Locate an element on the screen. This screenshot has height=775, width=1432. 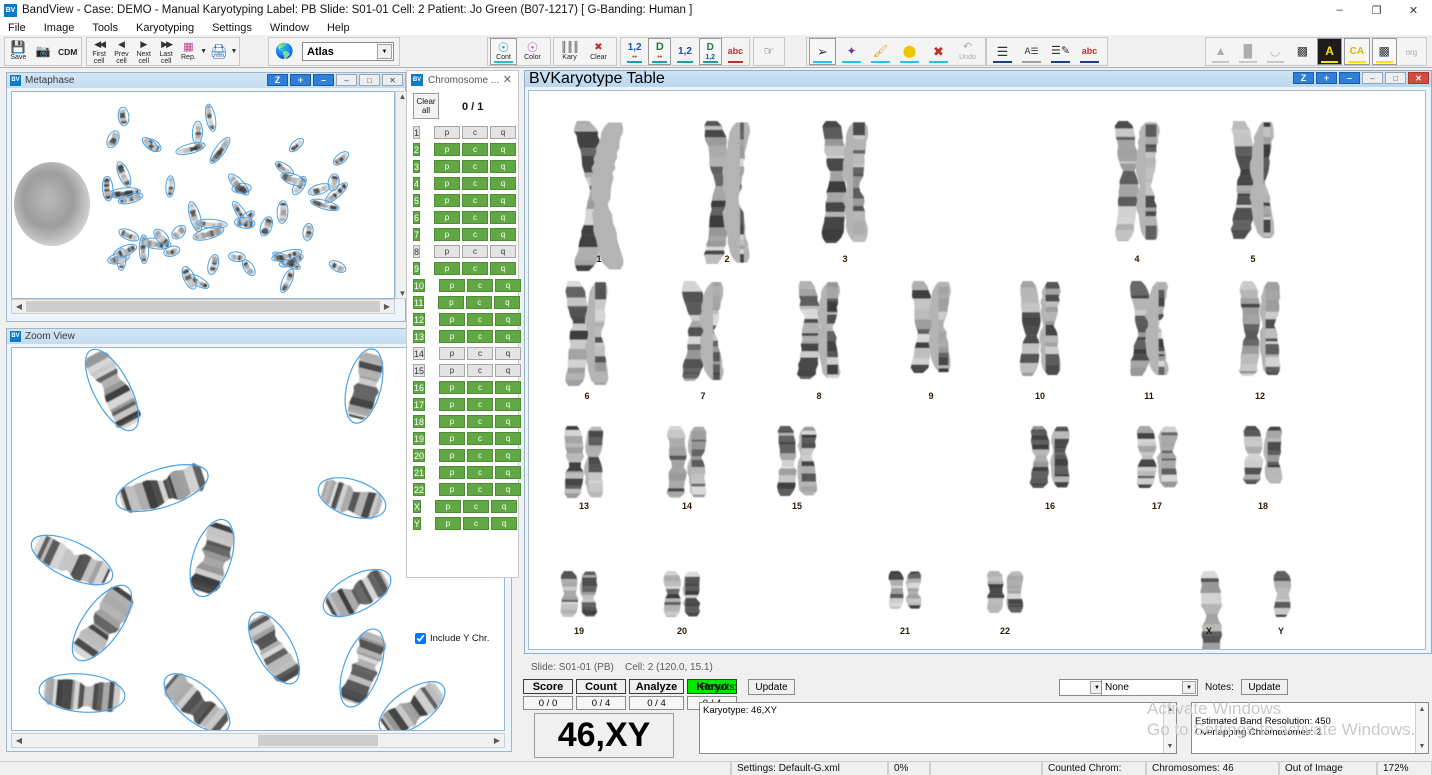
karyotype-label-X: X is located at coordinates (1209, 631).